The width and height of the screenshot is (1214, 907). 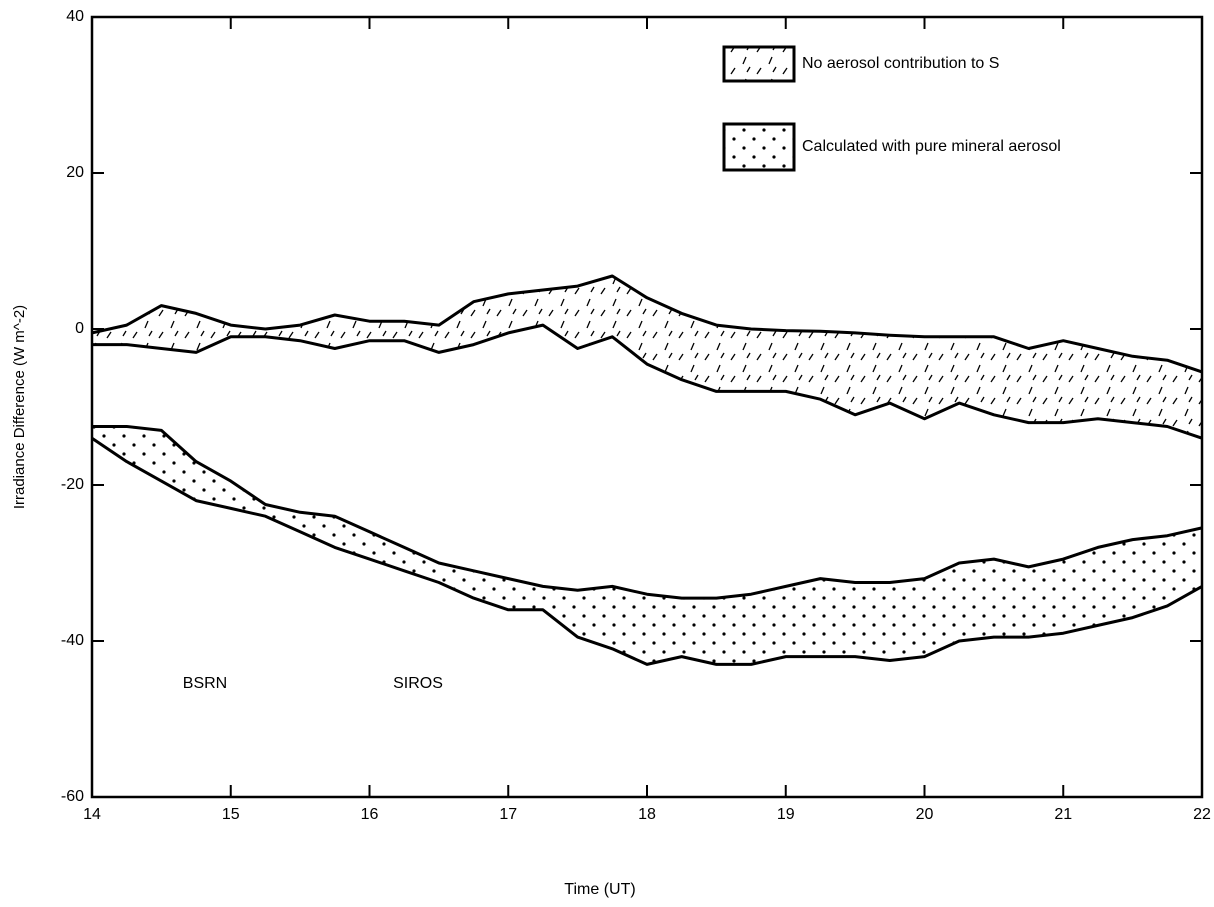 I want to click on x-tick-label: 15, so click(x=231, y=814).